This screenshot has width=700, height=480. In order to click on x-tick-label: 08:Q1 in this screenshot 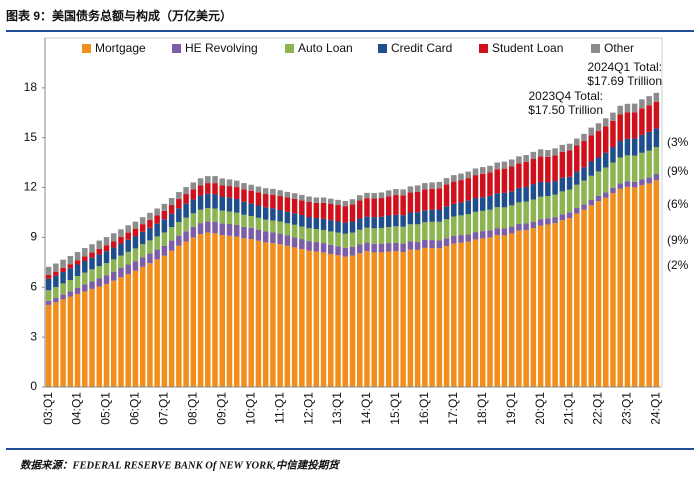, I will do `click(192, 408)`.